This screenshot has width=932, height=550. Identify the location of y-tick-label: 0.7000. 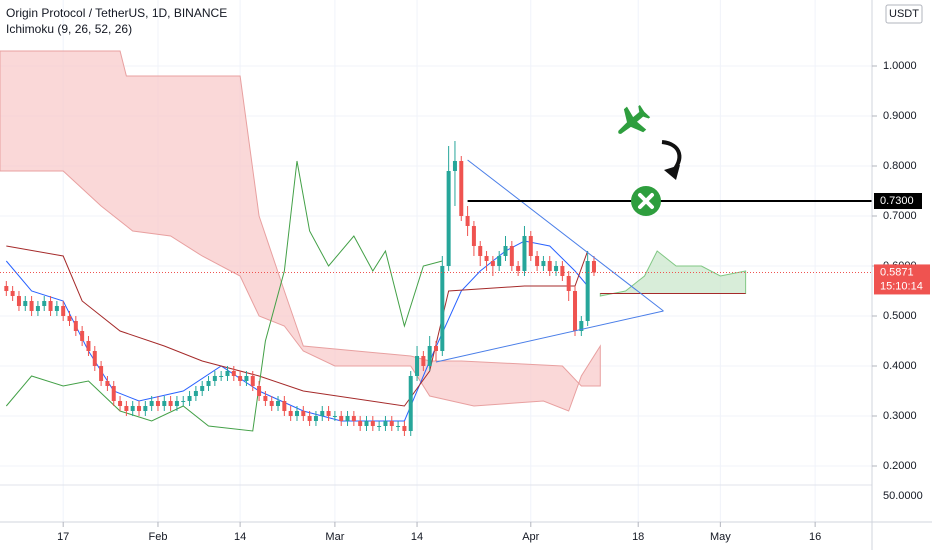
(900, 216).